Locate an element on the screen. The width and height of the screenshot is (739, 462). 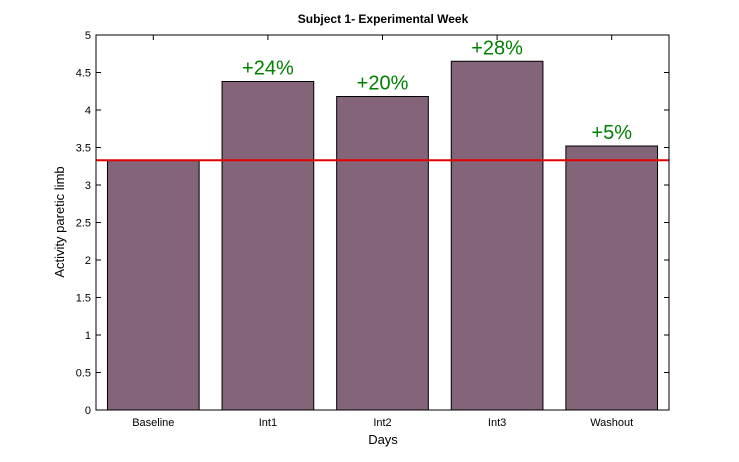
y-tick-label: 0.5 is located at coordinates (83, 374).